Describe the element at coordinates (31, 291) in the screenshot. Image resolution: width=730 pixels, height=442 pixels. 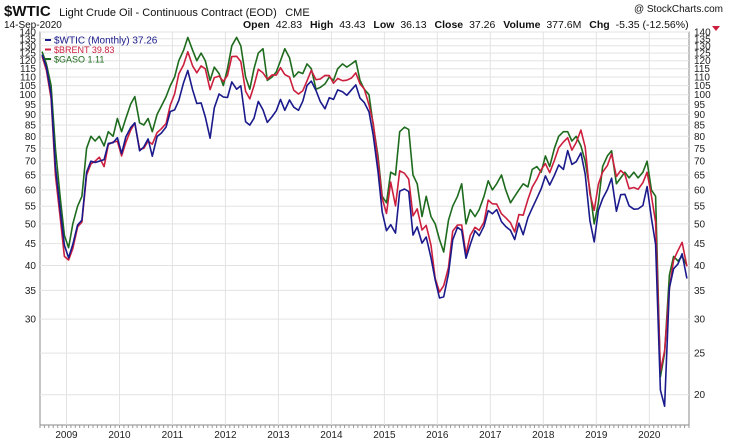
I see `y-tick-left-1: 35` at that location.